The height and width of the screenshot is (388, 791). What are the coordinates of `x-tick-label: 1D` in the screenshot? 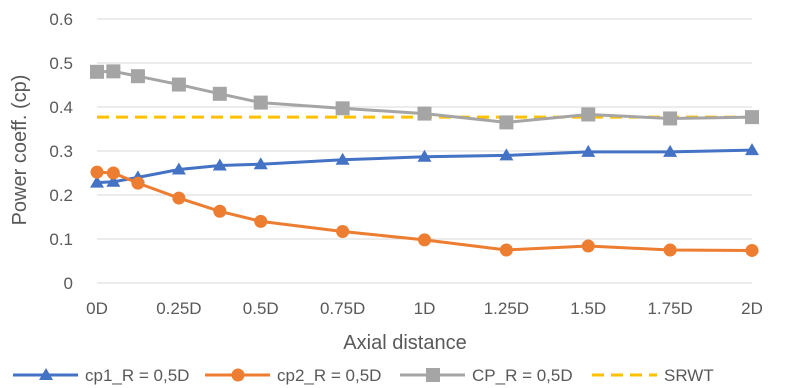 It's located at (425, 308).